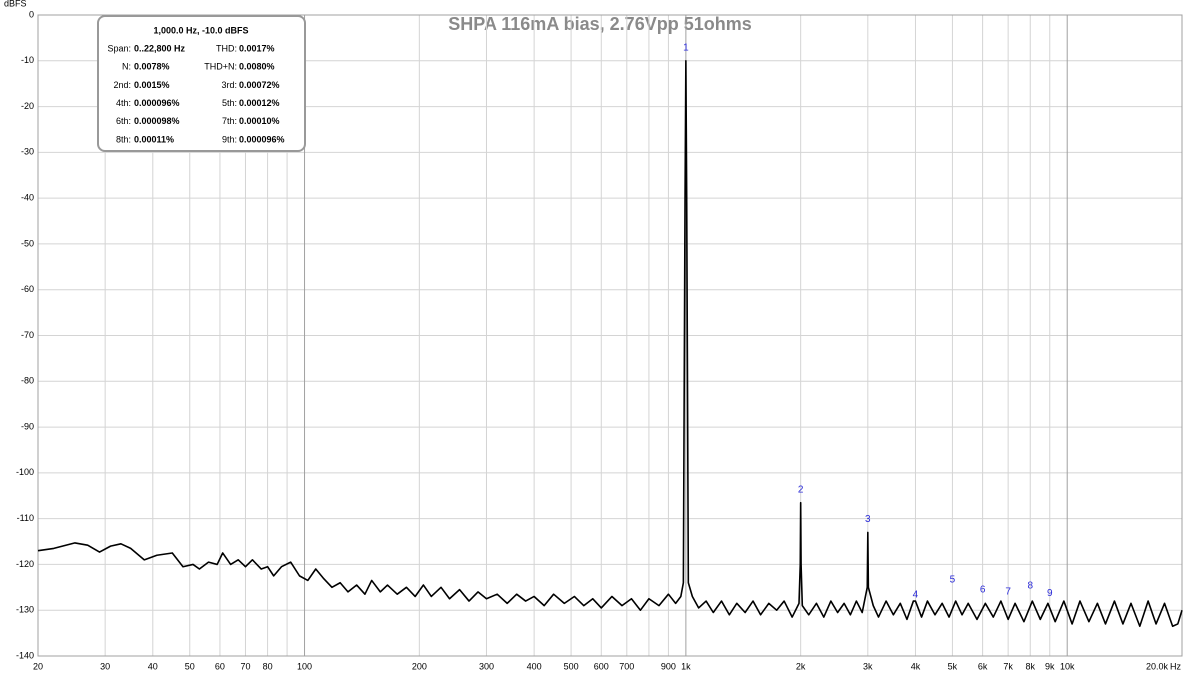 The width and height of the screenshot is (1200, 677). I want to click on info-key: Span:, so click(119, 48).